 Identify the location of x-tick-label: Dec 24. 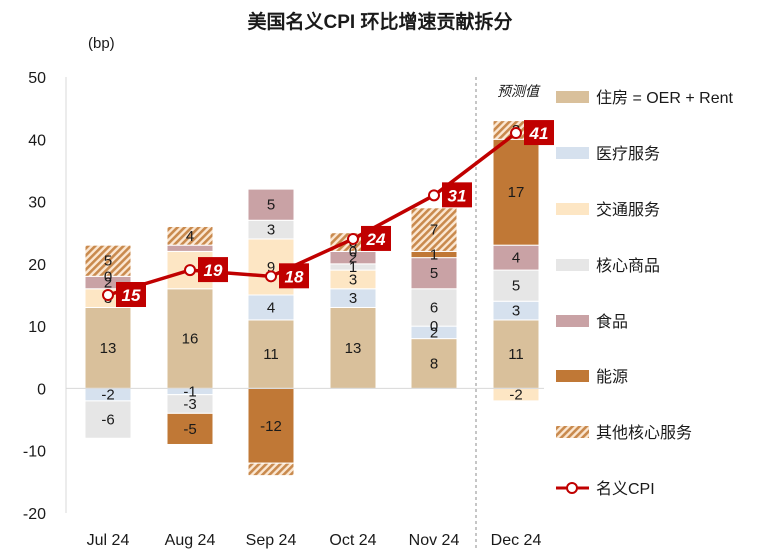
(516, 540).